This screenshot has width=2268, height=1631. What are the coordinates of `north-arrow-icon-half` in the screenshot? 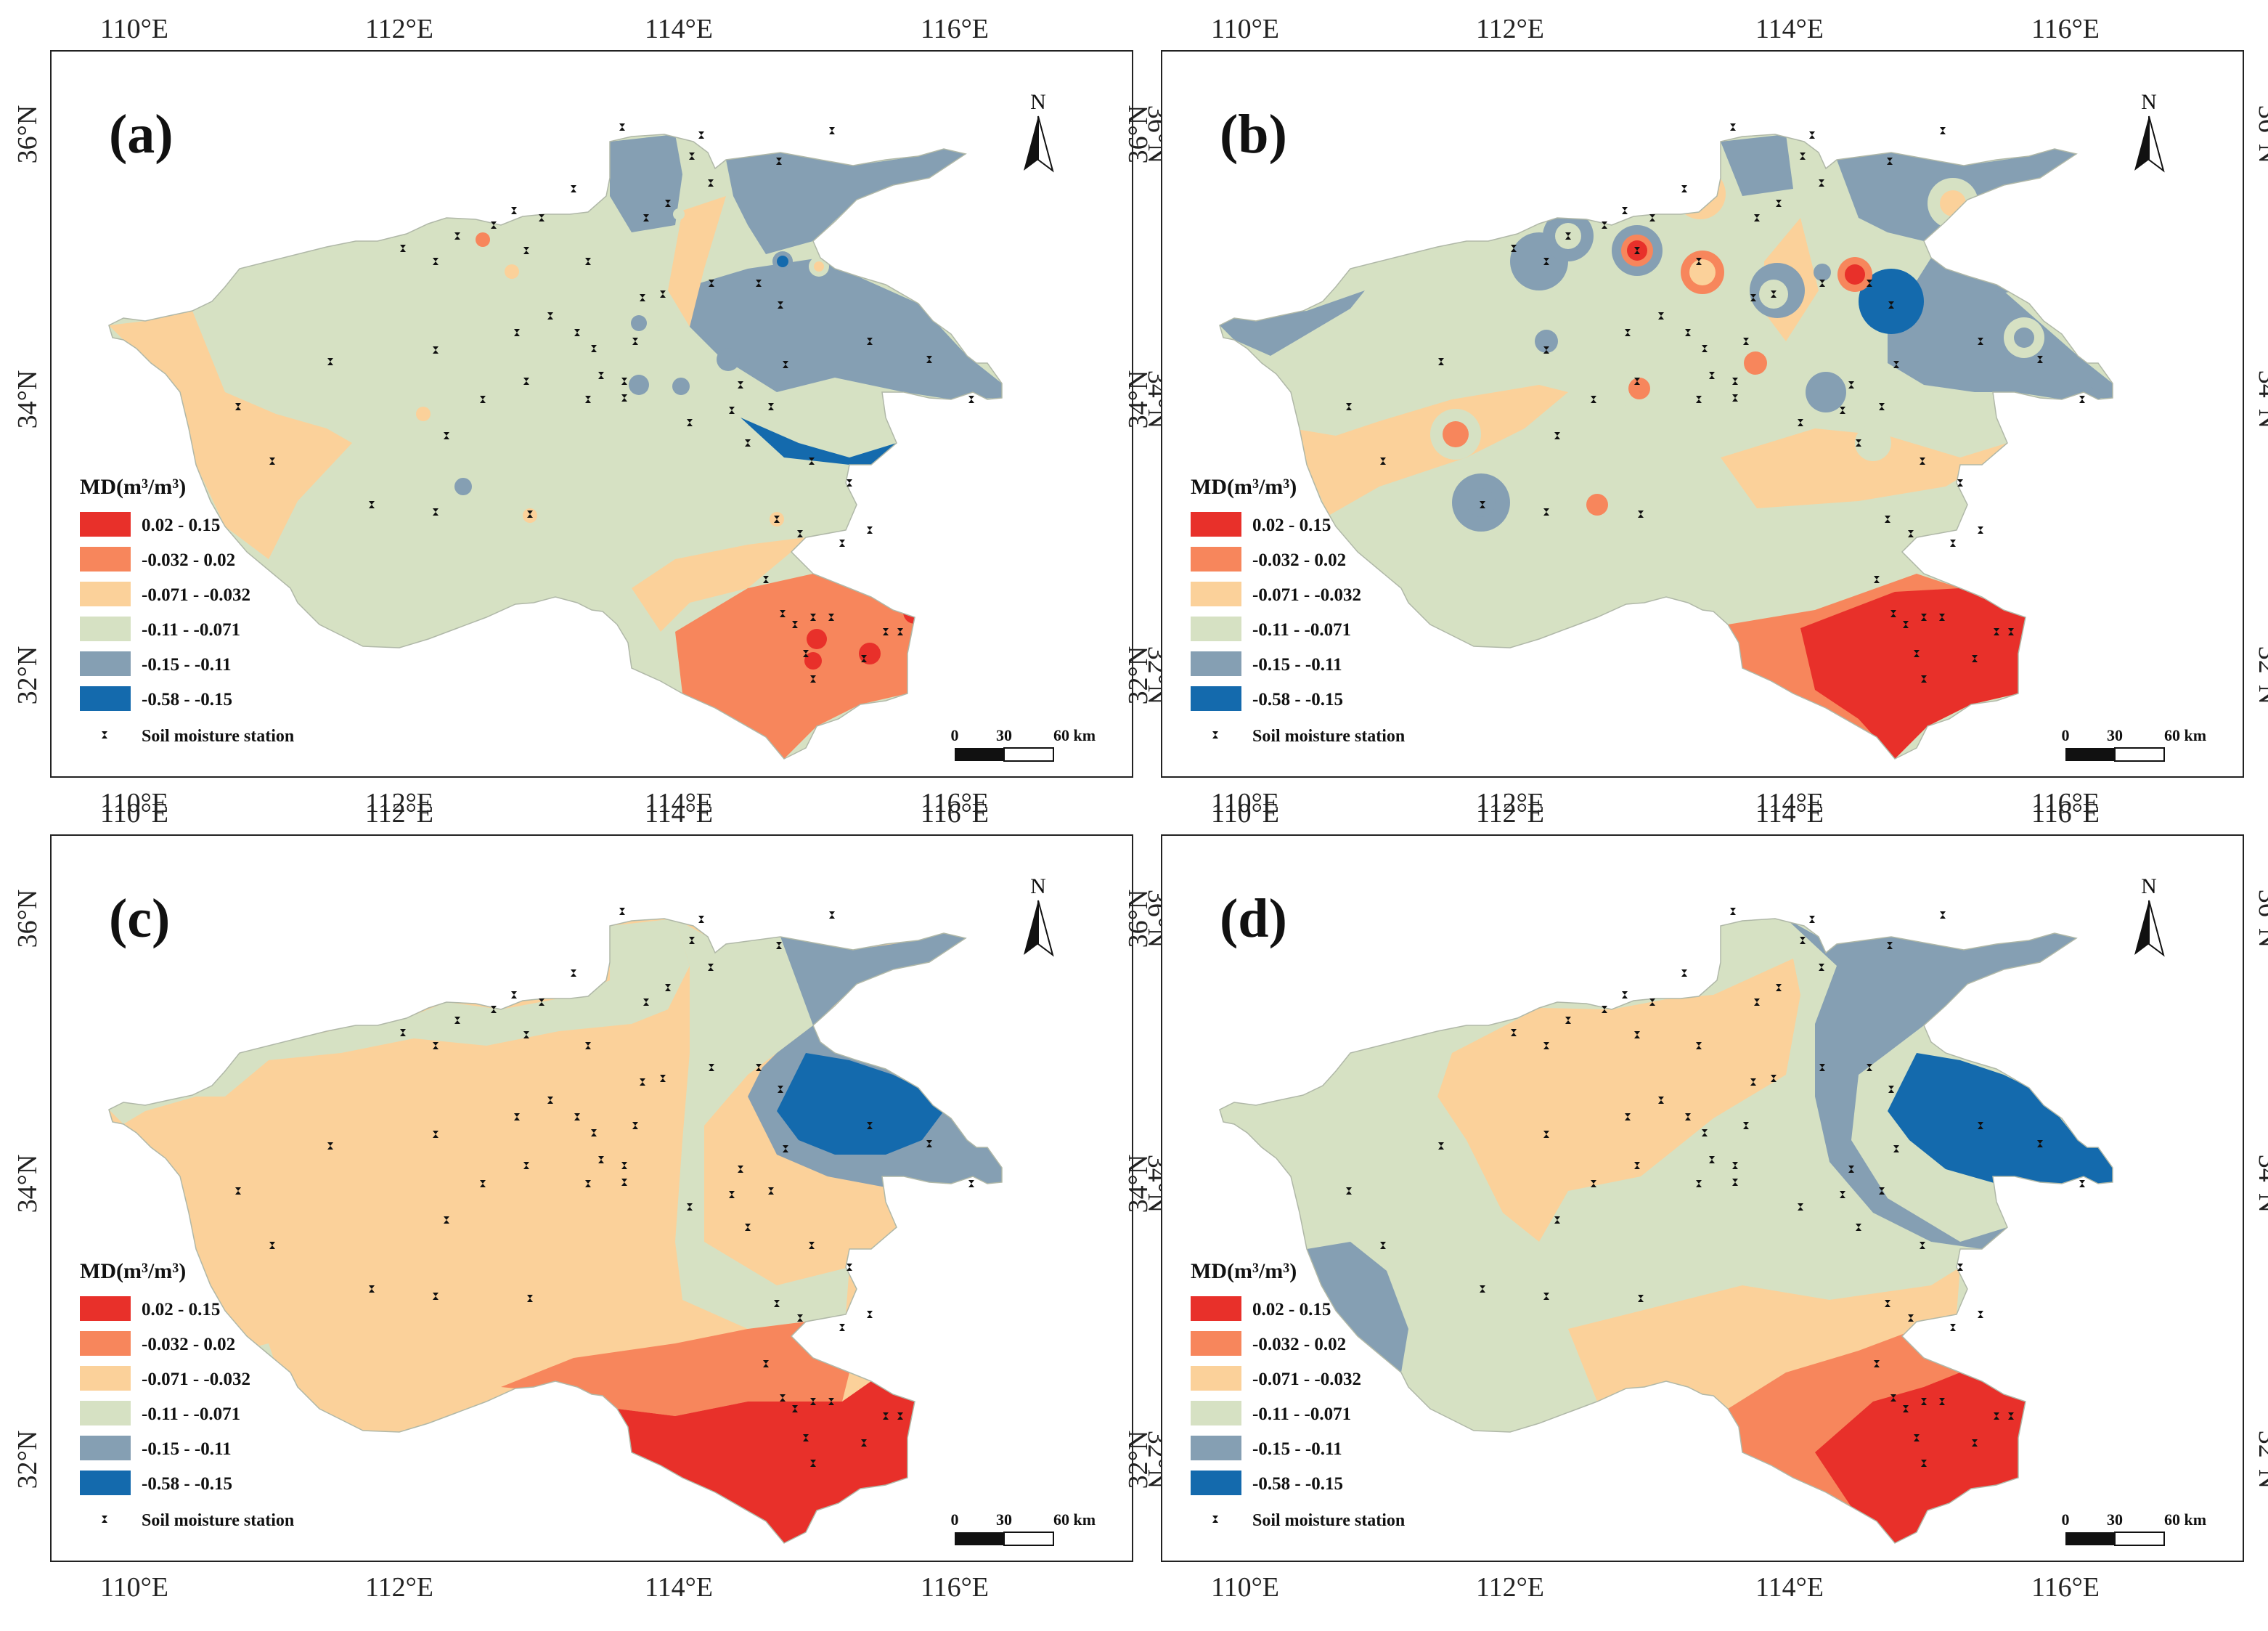 It's located at (2156, 144).